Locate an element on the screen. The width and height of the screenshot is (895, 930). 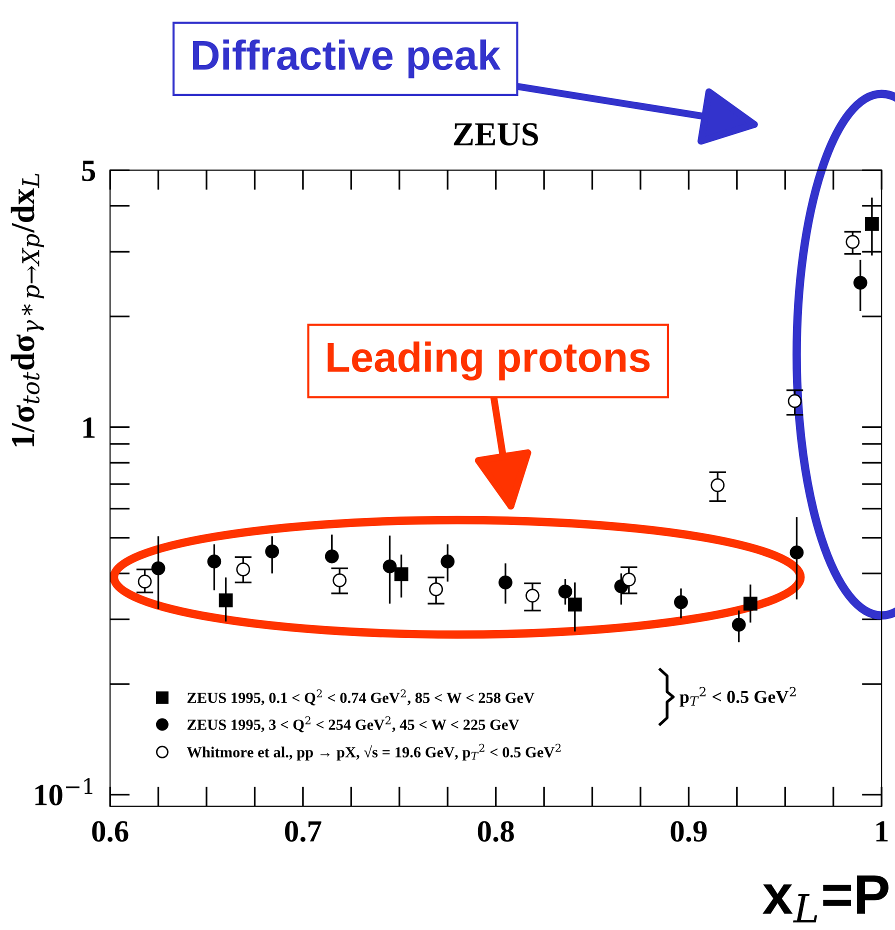
legend-label: ZEUS 1995, 0.1 < Q$^{2}$ < 0.74 GeV$^{2}$, 85 < W < 258 GeV is located at coordinates (360, 697).